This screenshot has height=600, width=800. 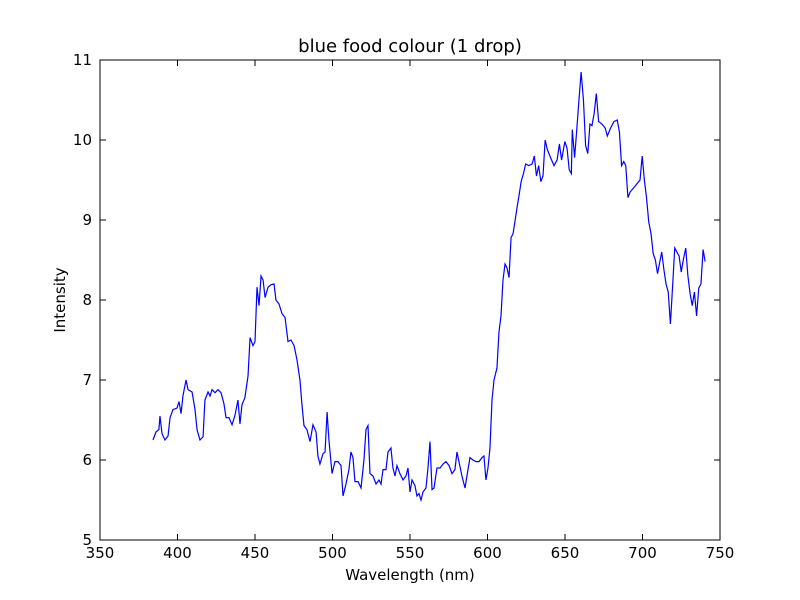 What do you see at coordinates (565, 553) in the screenshot?
I see `x-tick-label: 650` at bounding box center [565, 553].